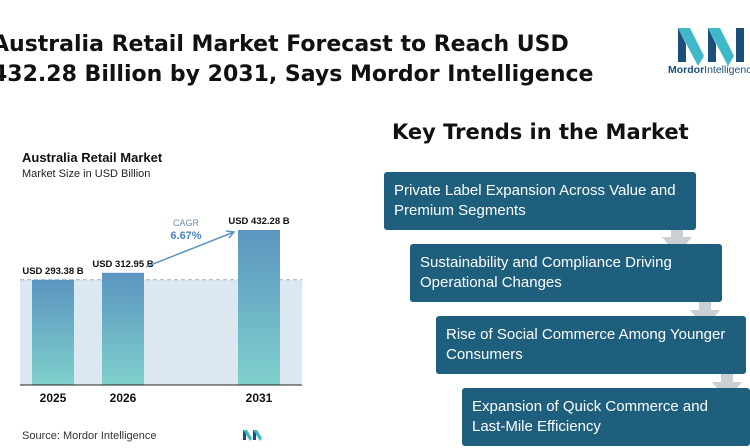  What do you see at coordinates (53, 398) in the screenshot?
I see `x-tick-label: 2025` at bounding box center [53, 398].